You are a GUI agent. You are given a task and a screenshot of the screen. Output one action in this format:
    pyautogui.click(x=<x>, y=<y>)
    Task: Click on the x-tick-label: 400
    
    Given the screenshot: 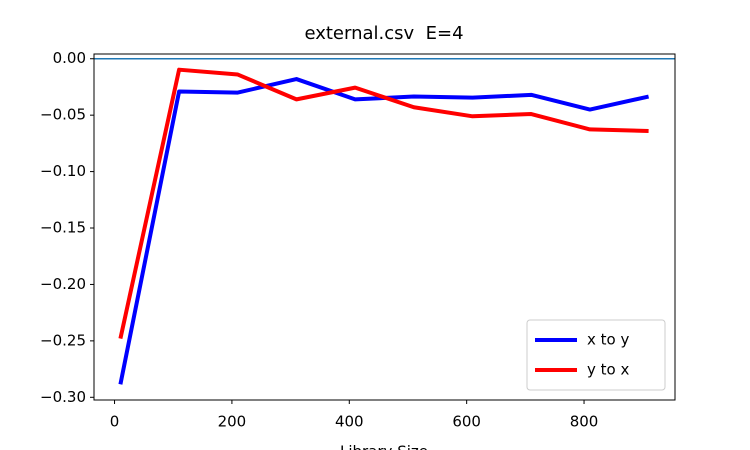 What is the action you would take?
    pyautogui.click(x=349, y=422)
    